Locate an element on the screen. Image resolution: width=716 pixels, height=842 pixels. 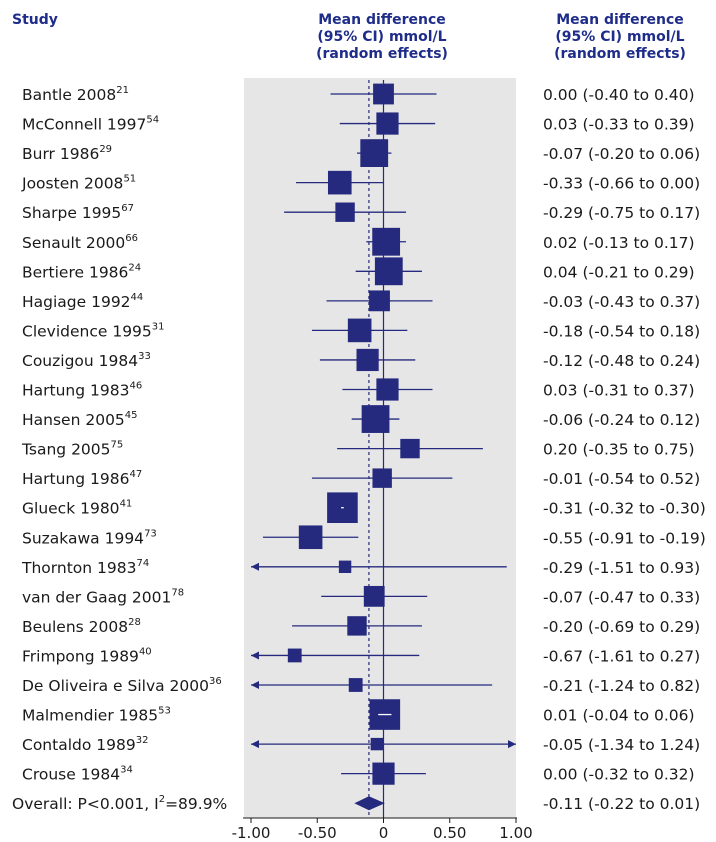
header-plot-line-3: (random effects) is located at coordinates (382, 54).